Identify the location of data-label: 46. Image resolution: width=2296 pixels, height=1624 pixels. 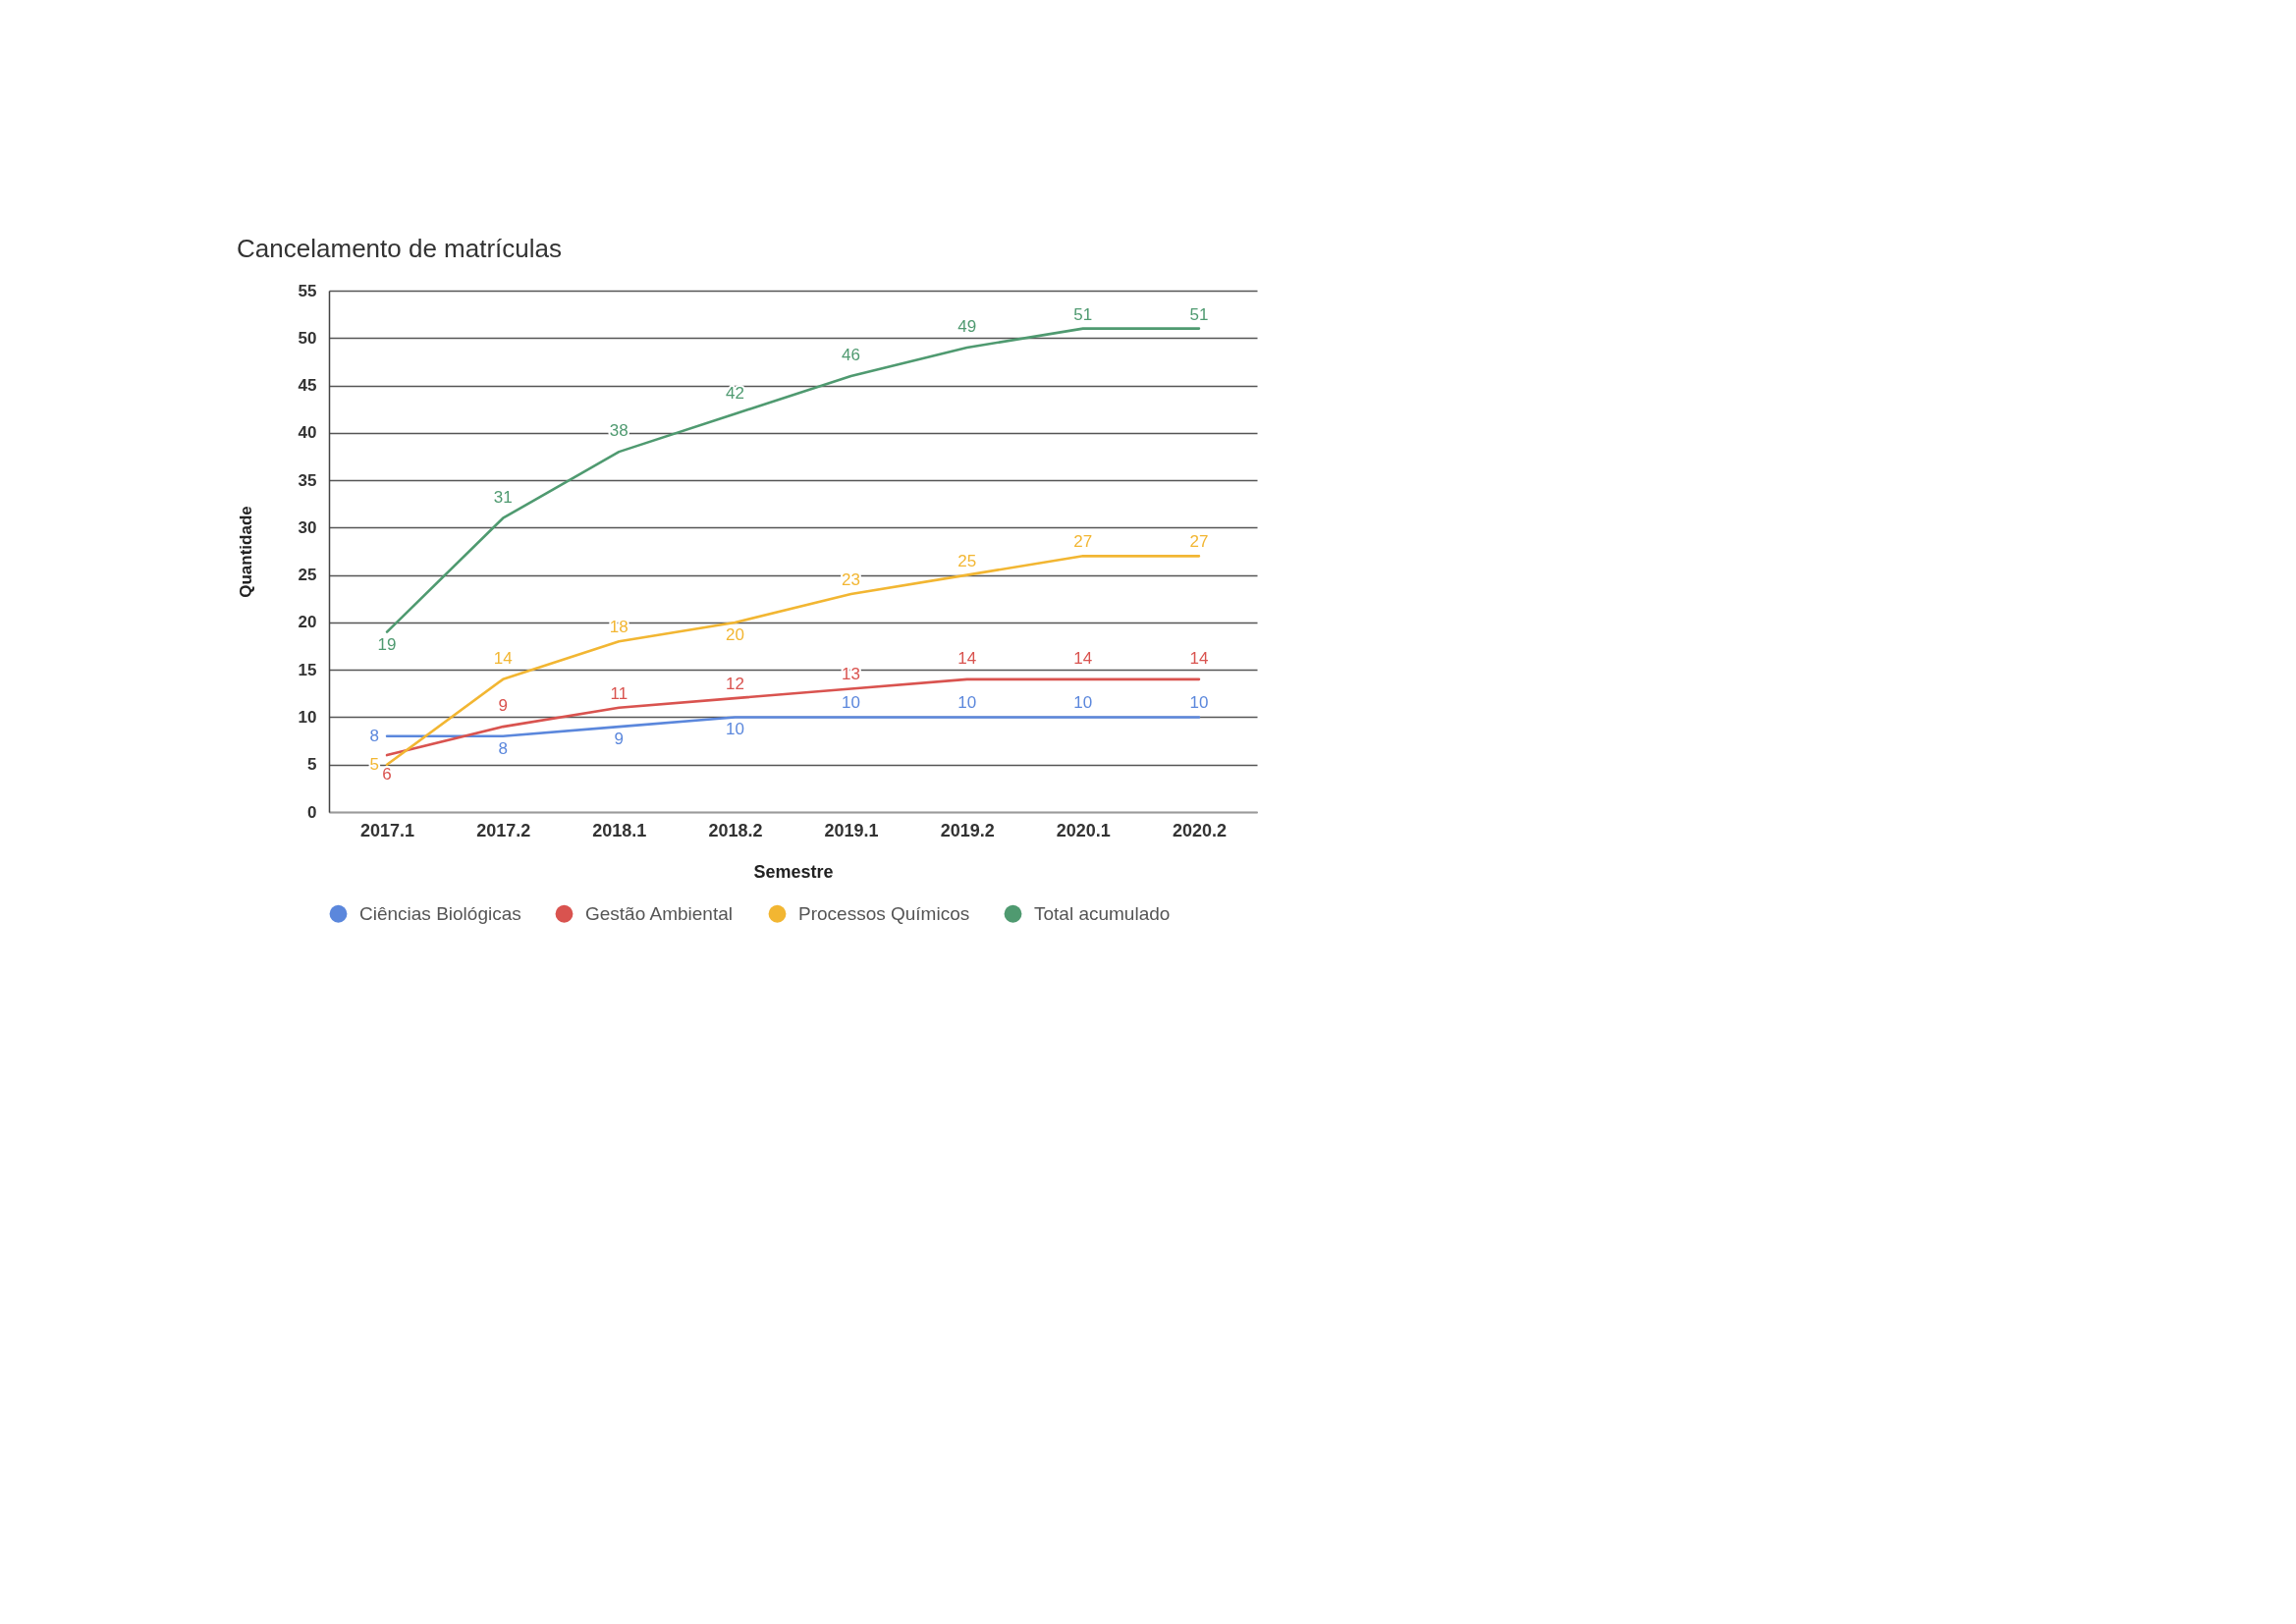
(851, 354).